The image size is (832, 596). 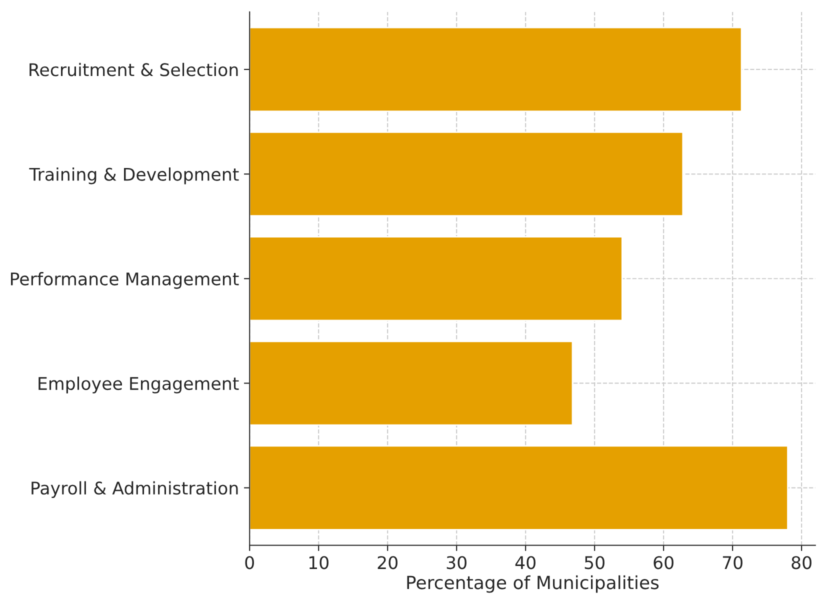 I want to click on y-tick-label: Recruitment & Selection, so click(x=134, y=69).